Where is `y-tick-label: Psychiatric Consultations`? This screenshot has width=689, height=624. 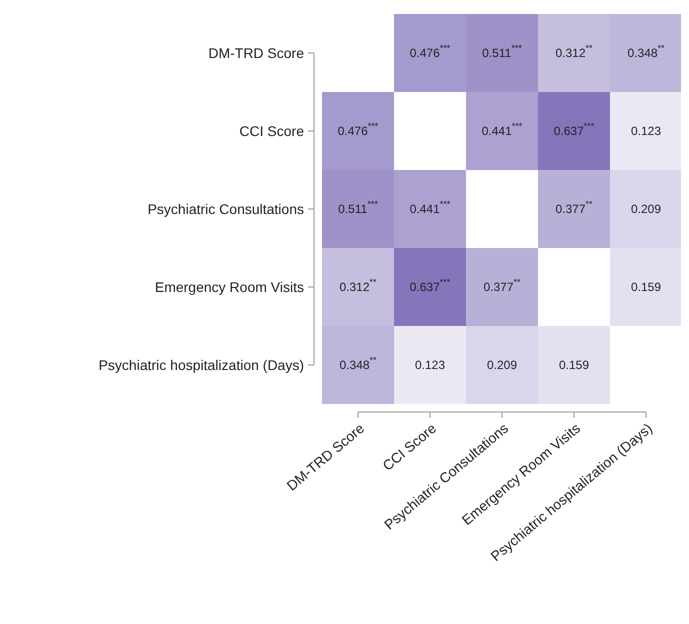
y-tick-label: Psychiatric Consultations is located at coordinates (226, 209).